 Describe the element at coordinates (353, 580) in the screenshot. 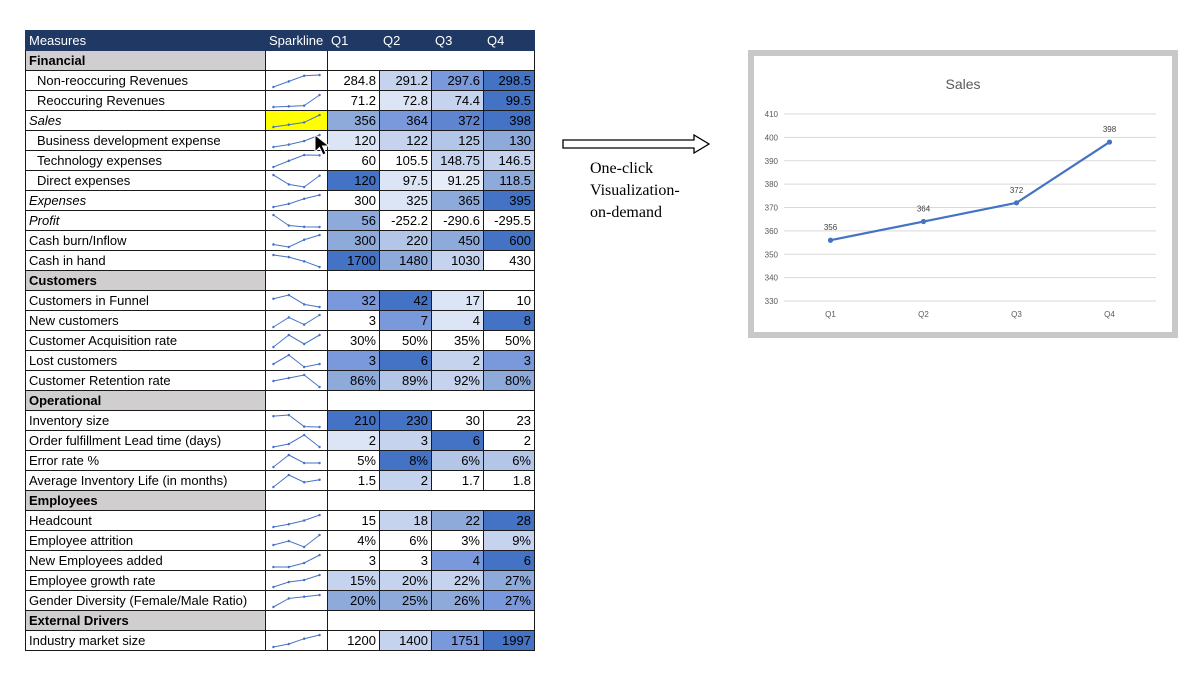

I see `value-cell-q1: 15%` at that location.